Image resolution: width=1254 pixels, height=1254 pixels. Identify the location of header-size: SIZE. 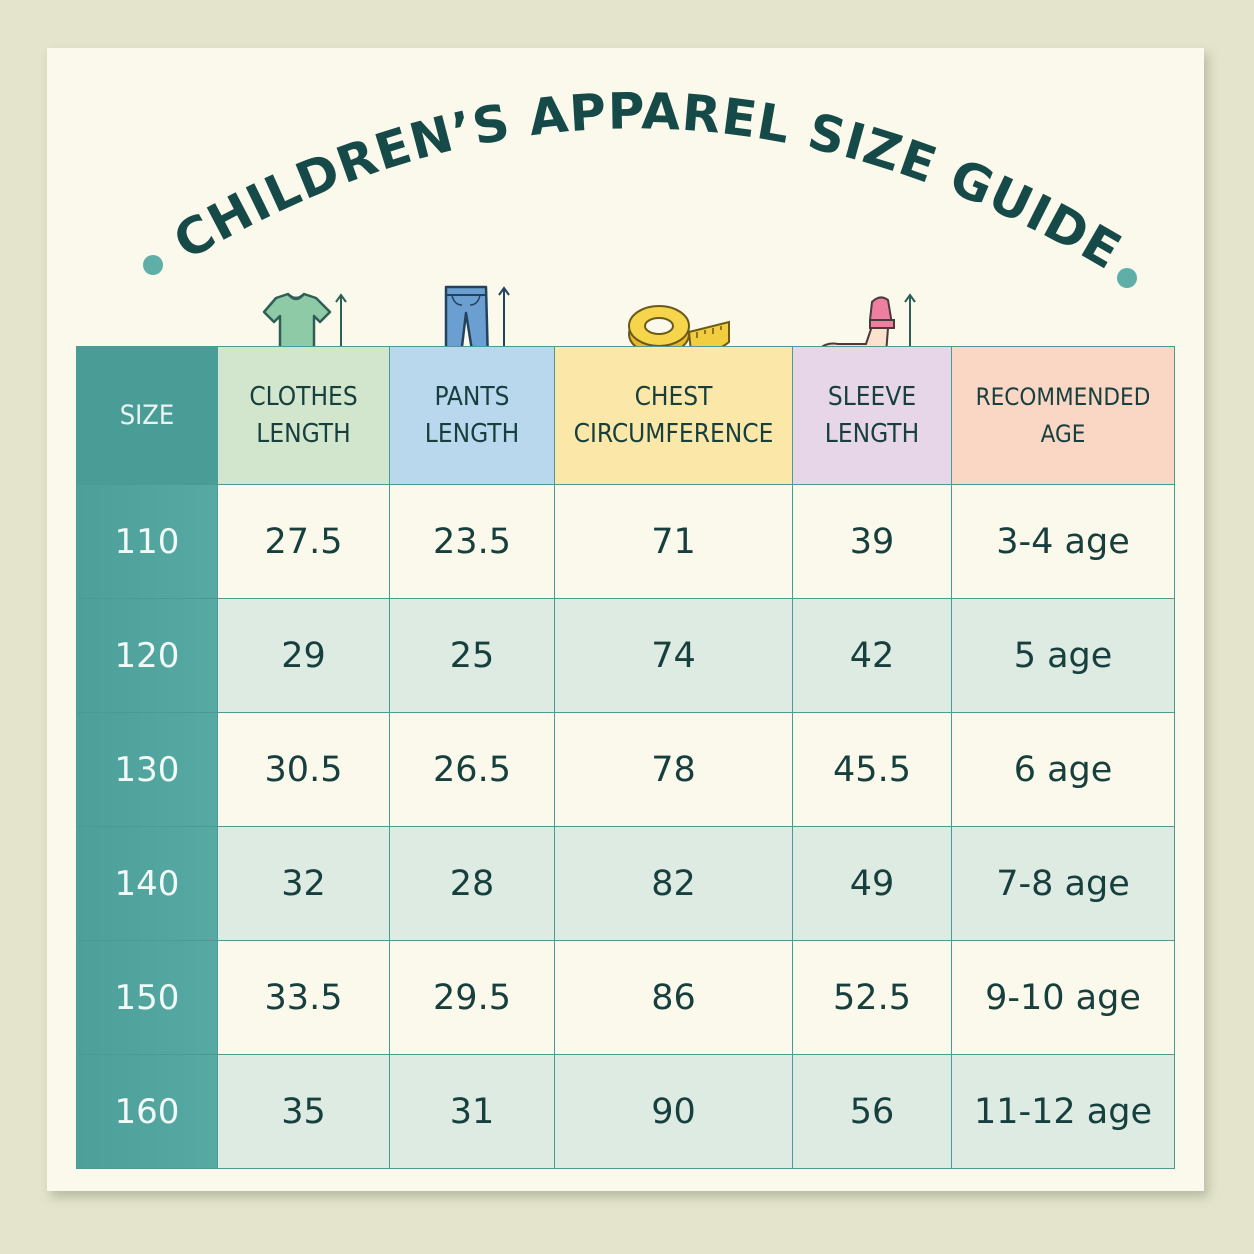
(147, 415).